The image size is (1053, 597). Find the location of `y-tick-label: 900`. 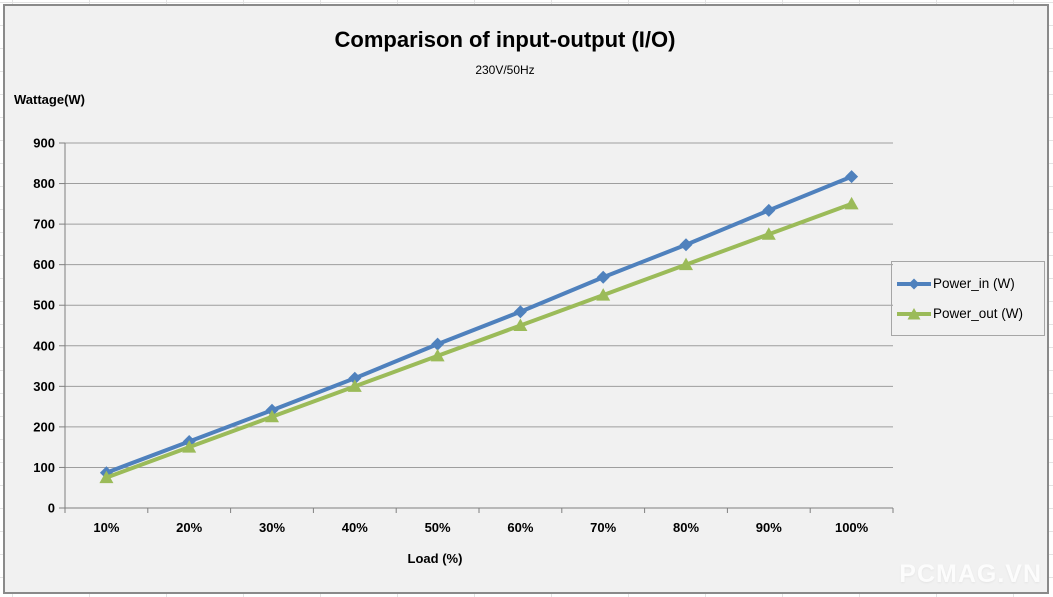

y-tick-label: 900 is located at coordinates (44, 143).